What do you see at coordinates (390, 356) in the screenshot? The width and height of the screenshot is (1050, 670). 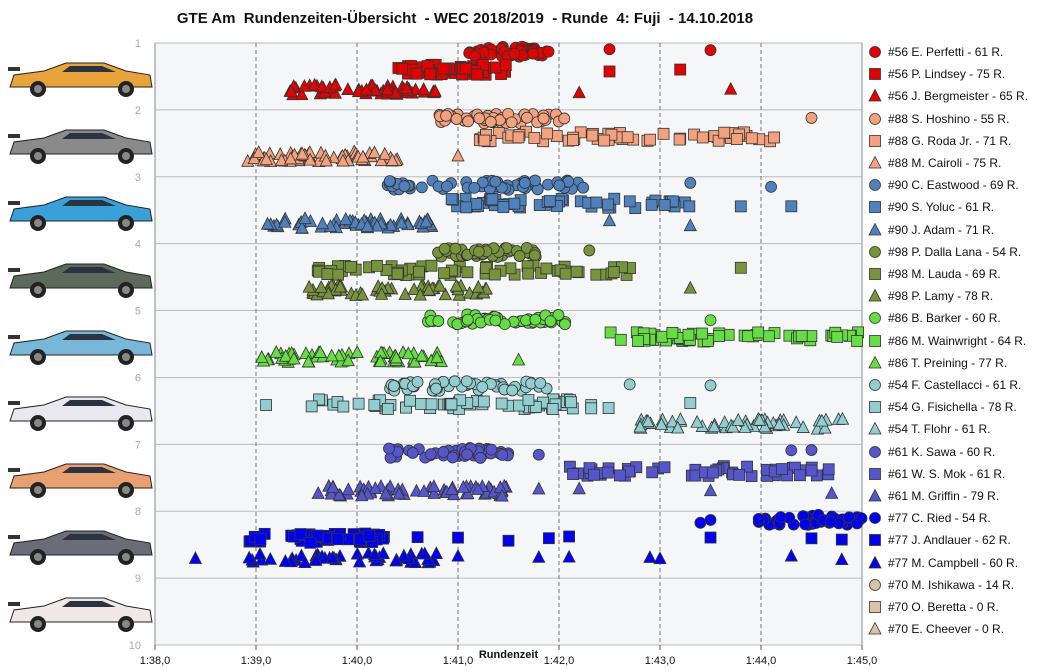 I see `series--86-t-preining-77-r-` at bounding box center [390, 356].